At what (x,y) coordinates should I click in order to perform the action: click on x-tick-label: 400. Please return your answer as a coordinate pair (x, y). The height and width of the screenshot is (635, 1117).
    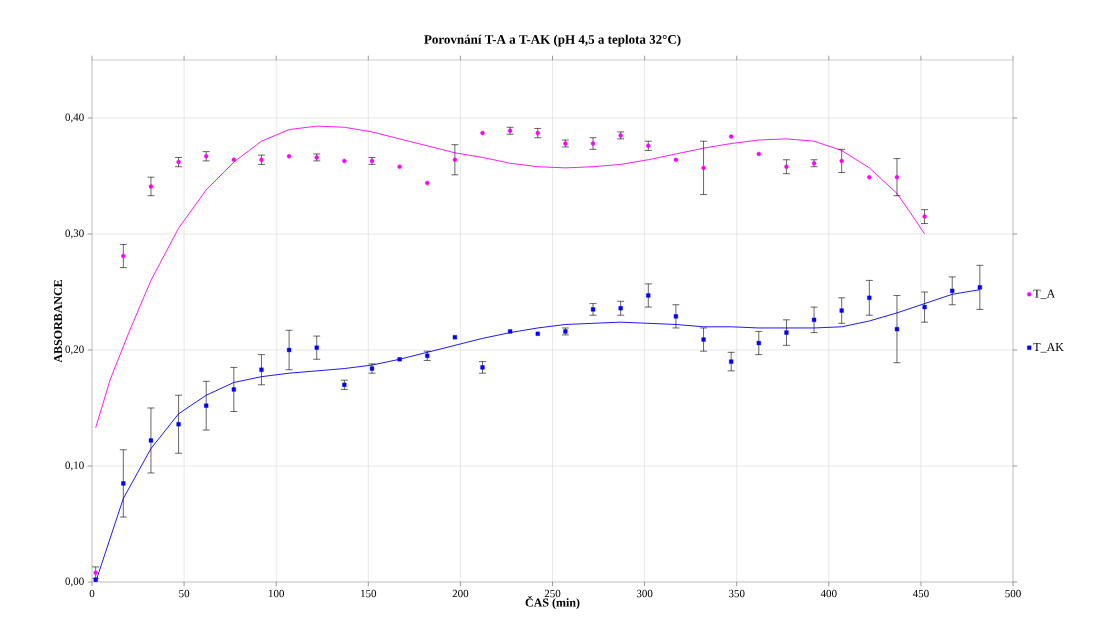
    Looking at the image, I should click on (828, 593).